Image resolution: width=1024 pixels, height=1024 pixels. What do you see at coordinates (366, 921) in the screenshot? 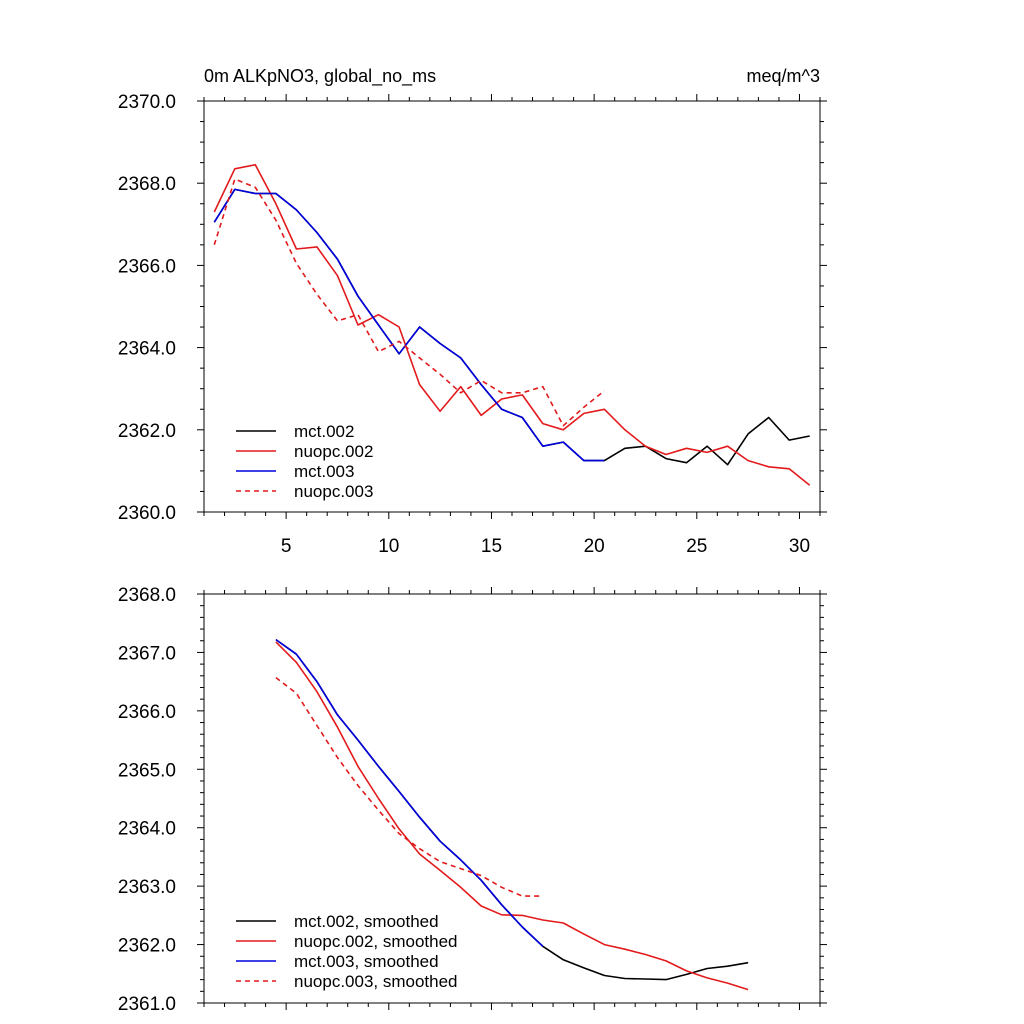
I see `legend-label: mct.002, smoothed` at bounding box center [366, 921].